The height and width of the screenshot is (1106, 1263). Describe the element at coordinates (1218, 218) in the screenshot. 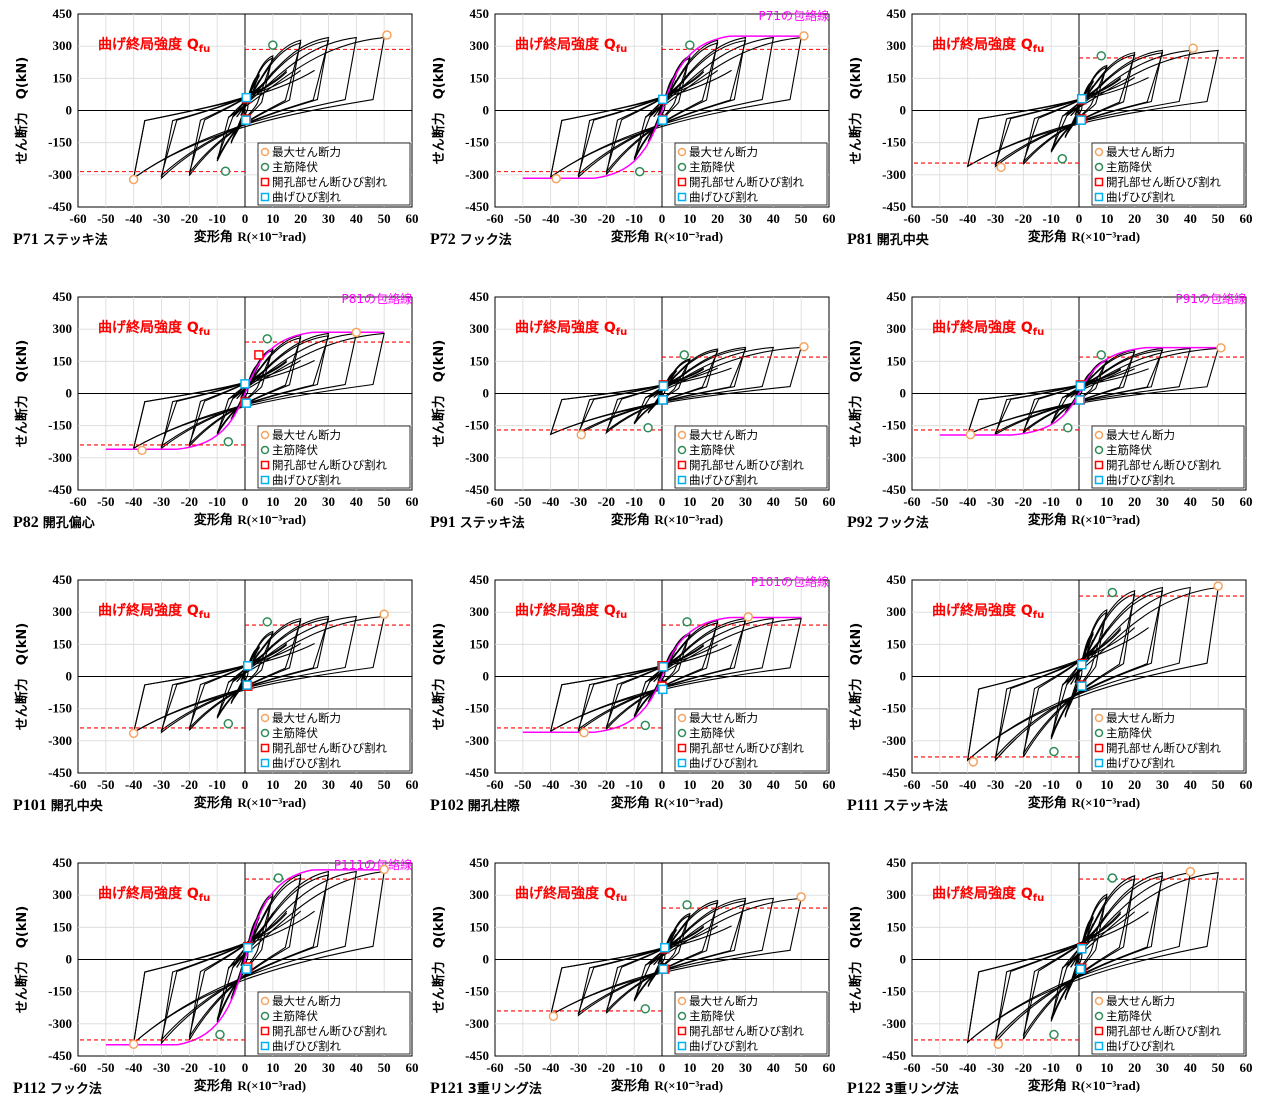

I see `x-tick-label: 50` at that location.